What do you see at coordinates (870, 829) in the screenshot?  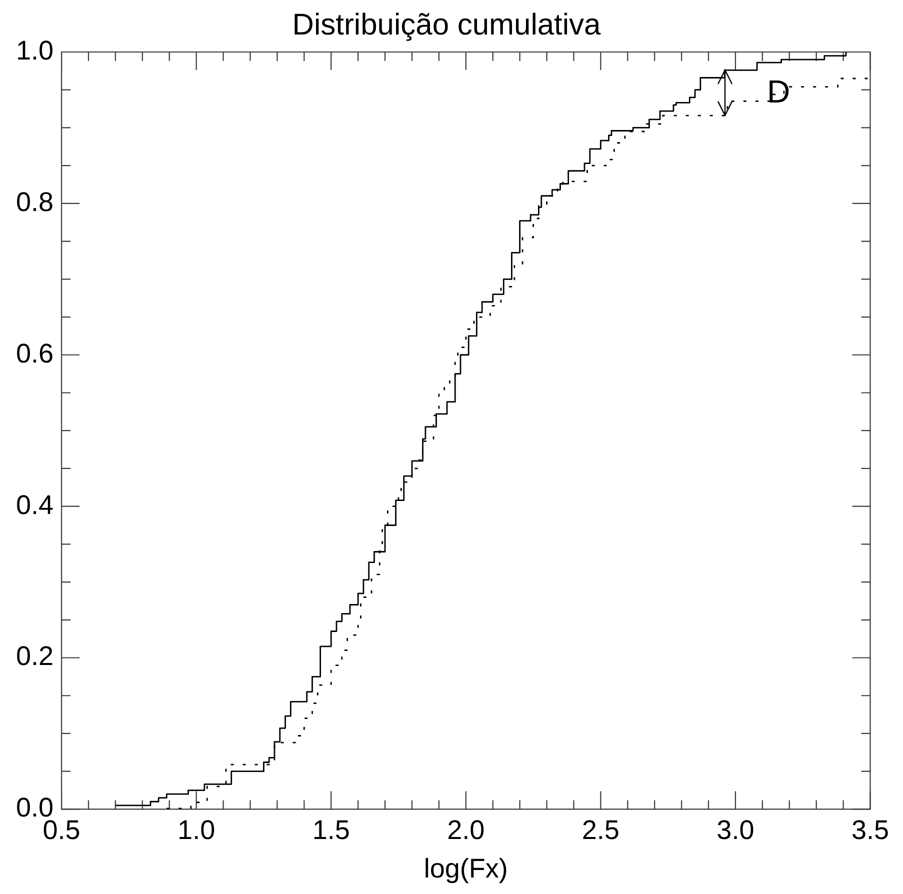 I see `x-tick-label: 3.5` at bounding box center [870, 829].